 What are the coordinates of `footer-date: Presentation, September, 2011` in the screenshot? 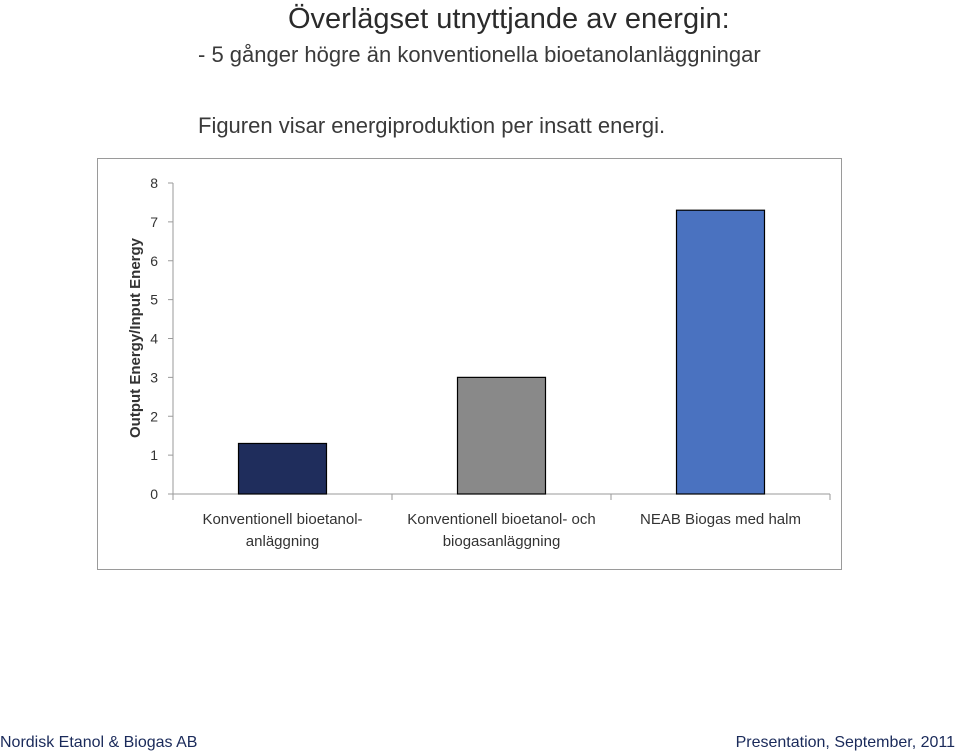 It's located at (845, 742).